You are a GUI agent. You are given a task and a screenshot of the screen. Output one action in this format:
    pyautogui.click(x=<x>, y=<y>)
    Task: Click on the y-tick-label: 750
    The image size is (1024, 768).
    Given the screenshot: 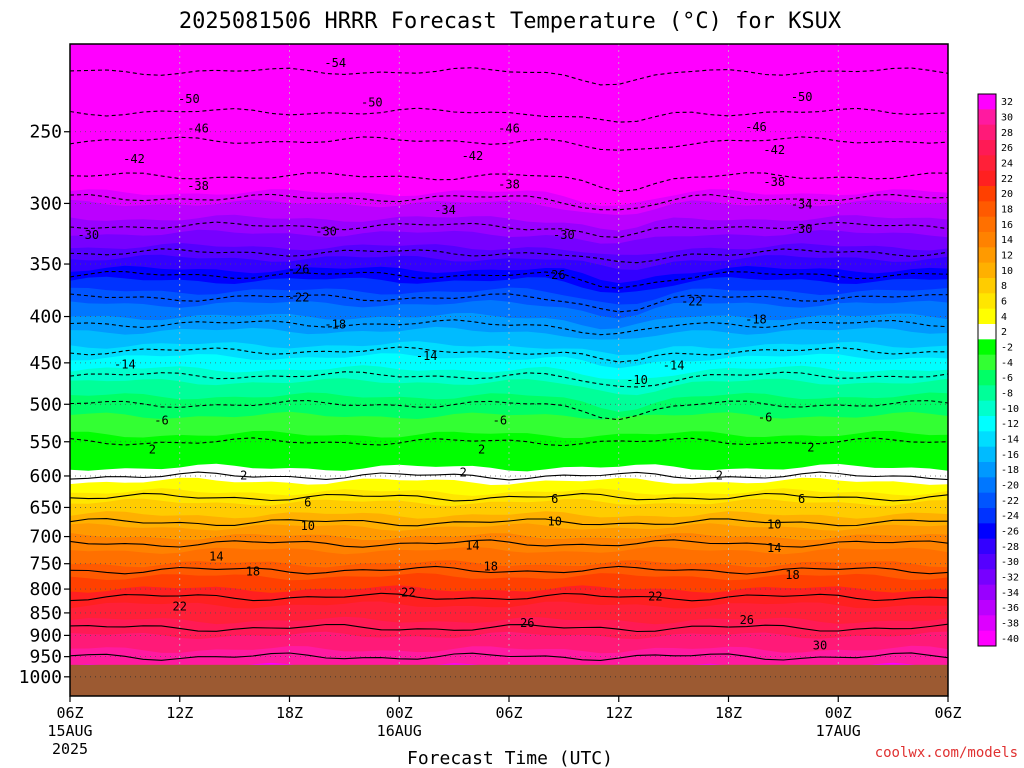 What is the action you would take?
    pyautogui.click(x=45, y=564)
    